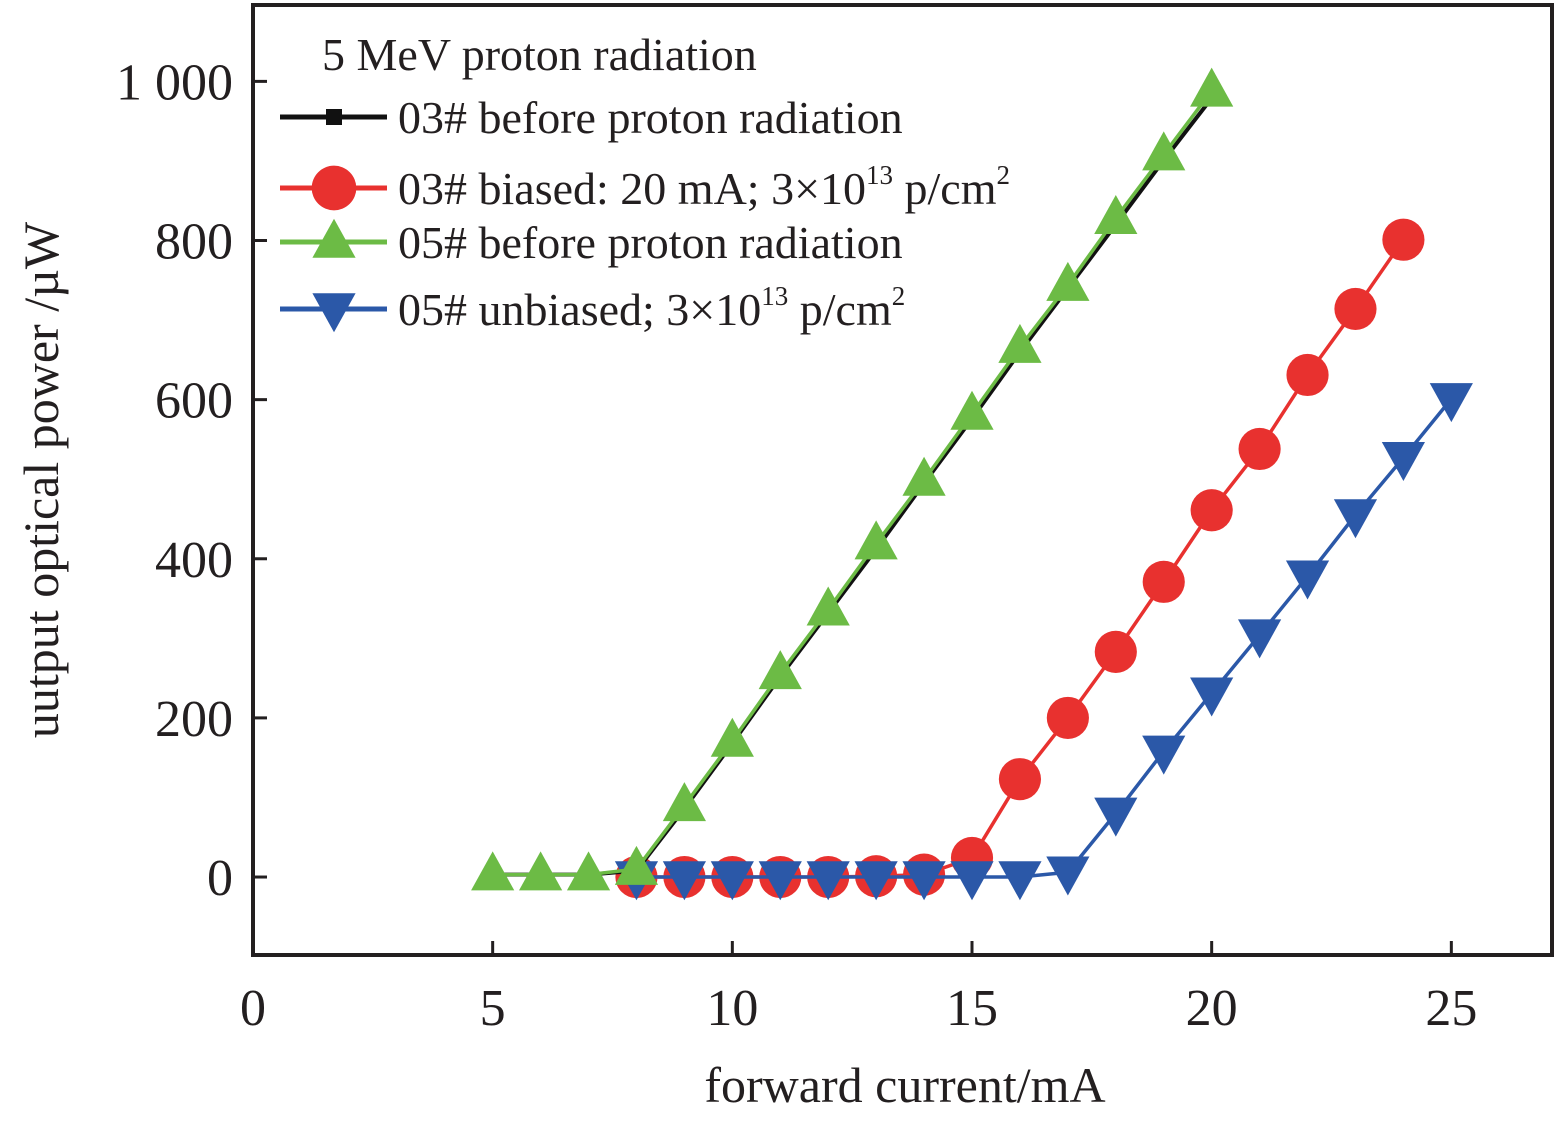  What do you see at coordinates (174, 82) in the screenshot?
I see `y-tick-label: 1 000` at bounding box center [174, 82].